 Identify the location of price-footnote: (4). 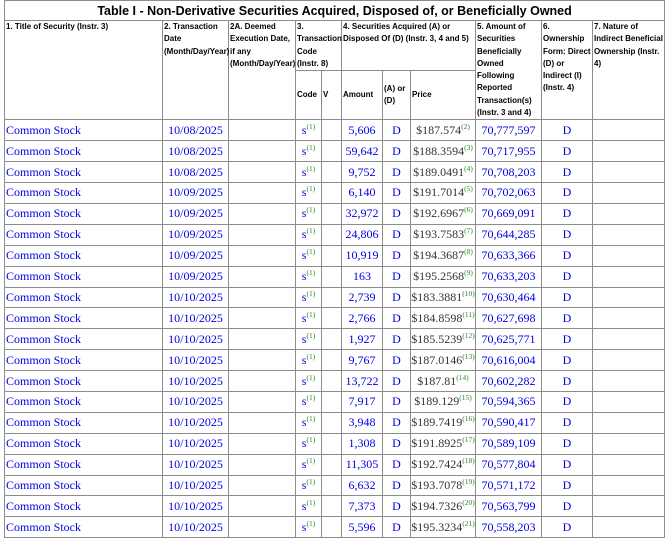
(468, 168).